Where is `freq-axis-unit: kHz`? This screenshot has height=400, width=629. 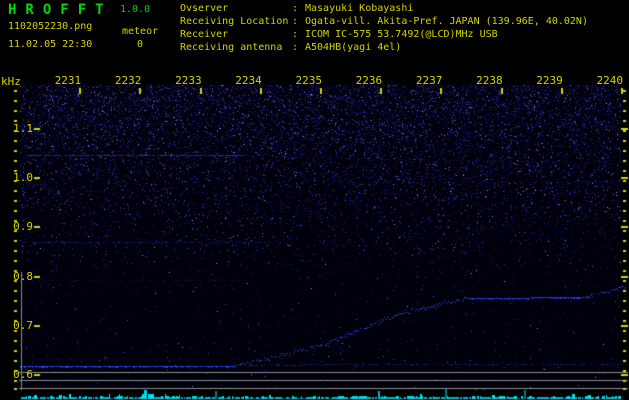 freq-axis-unit: kHz is located at coordinates (11, 81).